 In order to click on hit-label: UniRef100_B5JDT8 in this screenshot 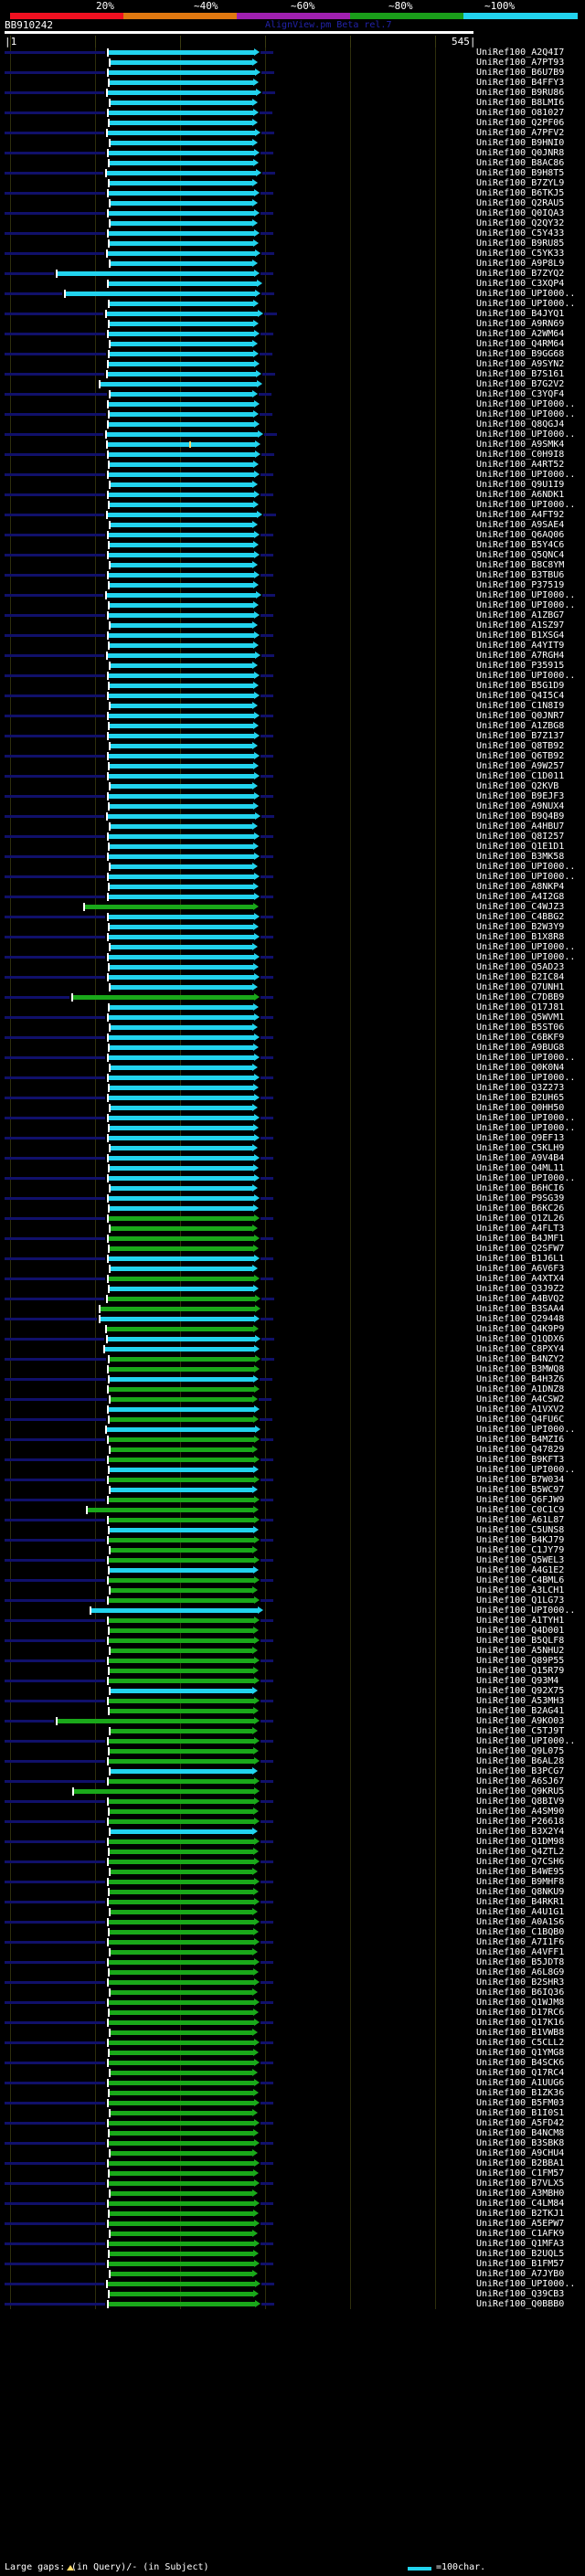, I will do `click(520, 1962)`.